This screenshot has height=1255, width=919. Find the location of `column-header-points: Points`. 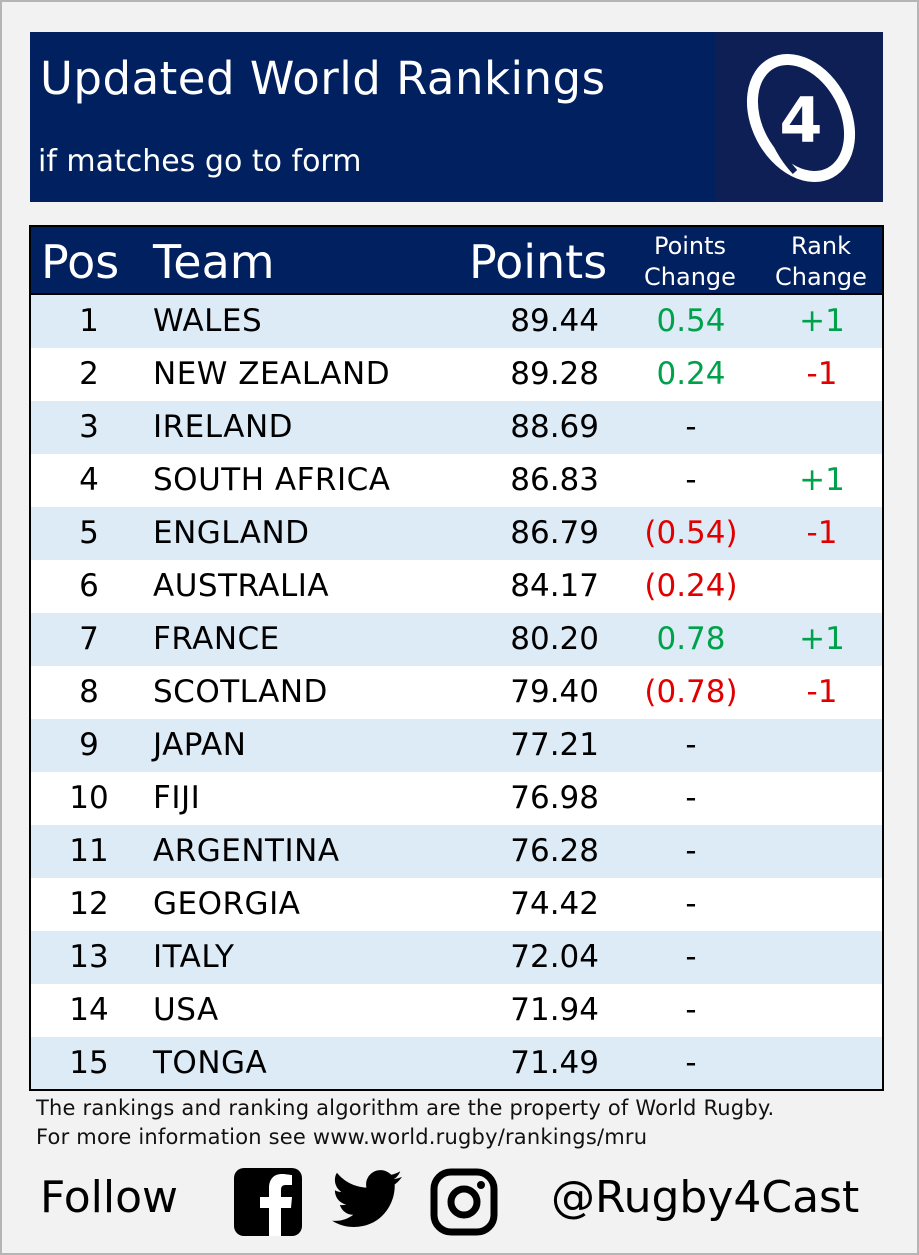

column-header-points: Points is located at coordinates (538, 262).